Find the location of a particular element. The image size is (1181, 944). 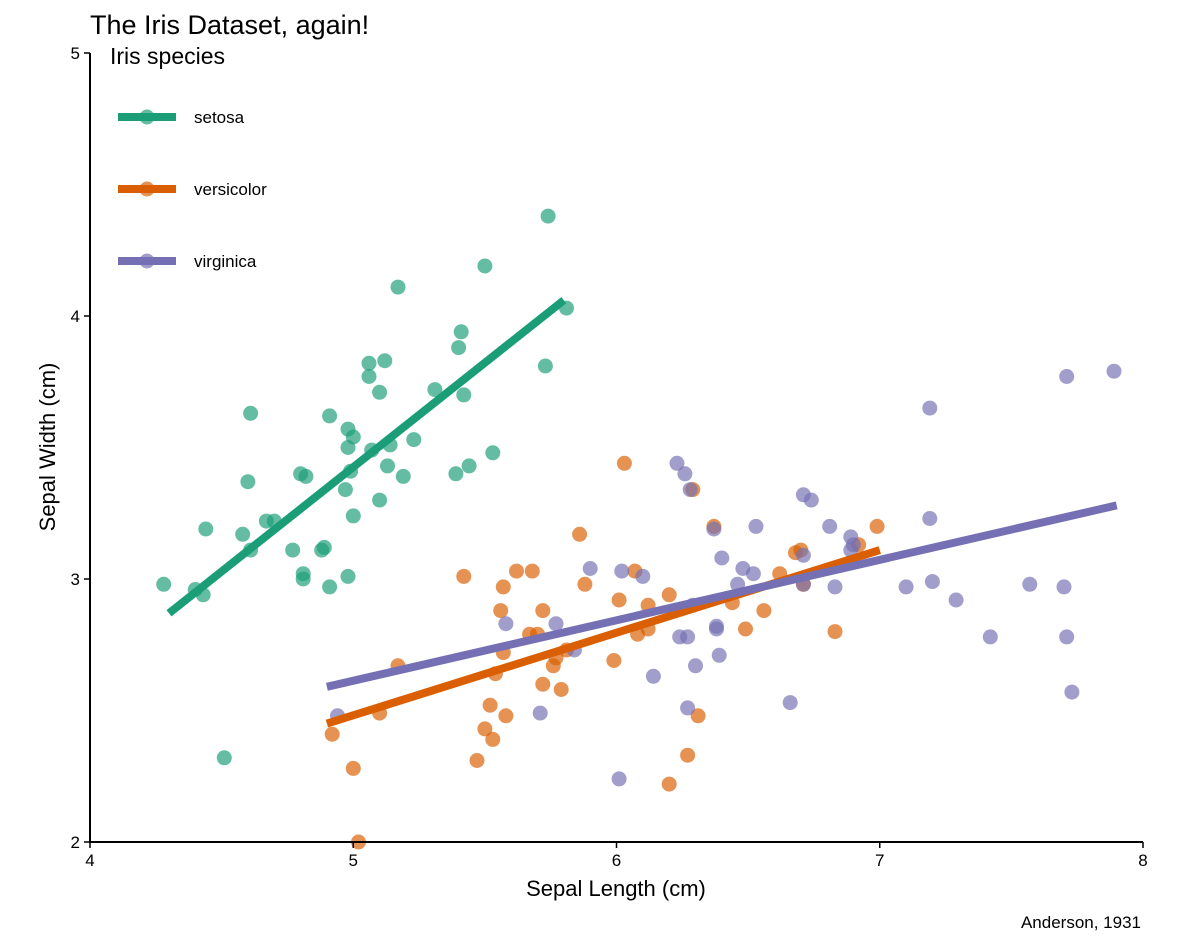

y-axis-title: Sepal Width (cm) is located at coordinates (47, 447).